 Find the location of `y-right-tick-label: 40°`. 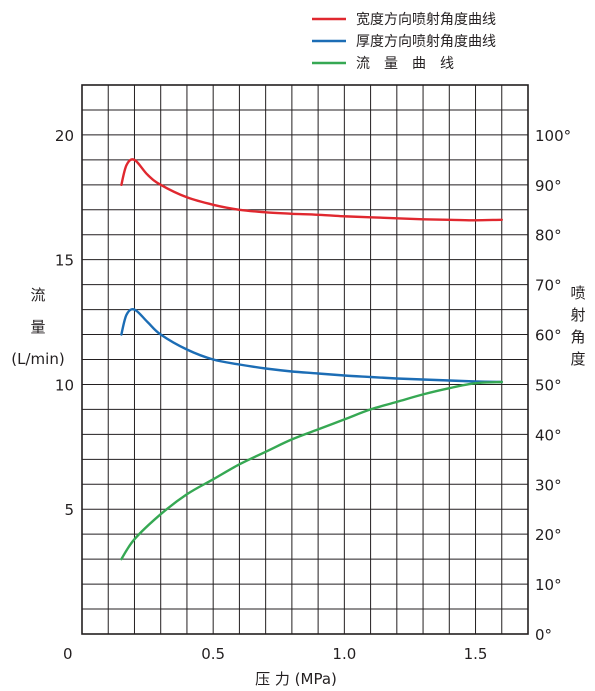

y-right-tick-label: 40° is located at coordinates (548, 435).